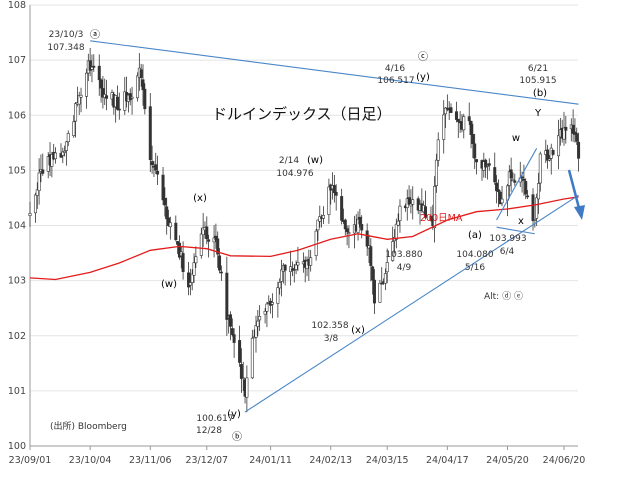 This screenshot has width=618, height=481. I want to click on annotation-label: 100.617, so click(214, 419).